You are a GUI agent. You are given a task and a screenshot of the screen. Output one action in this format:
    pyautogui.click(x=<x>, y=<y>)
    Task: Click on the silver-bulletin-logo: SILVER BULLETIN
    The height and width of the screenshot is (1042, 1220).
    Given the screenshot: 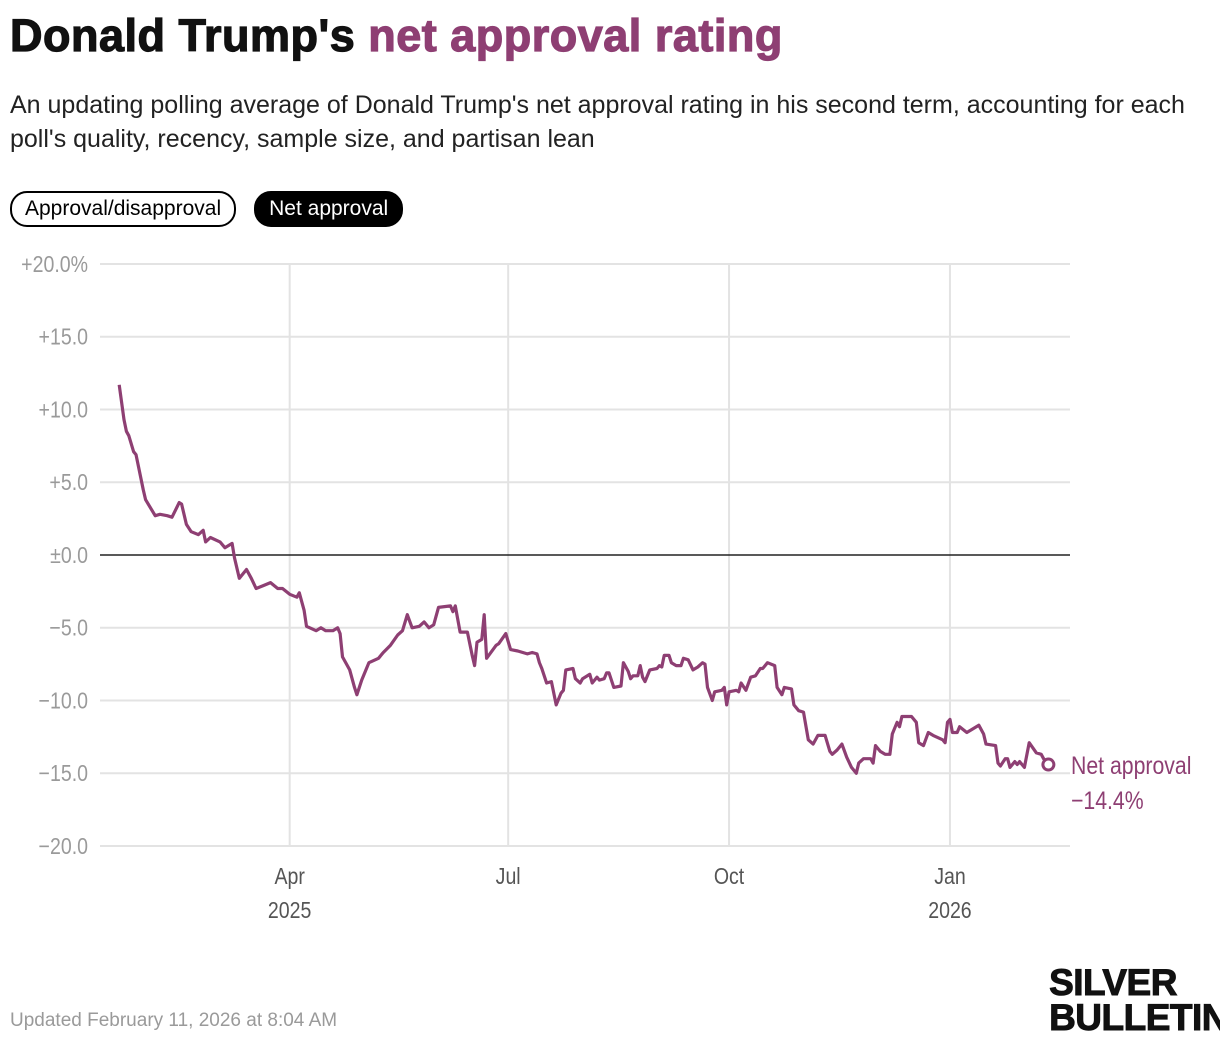 What is the action you would take?
    pyautogui.click(x=1134, y=1000)
    